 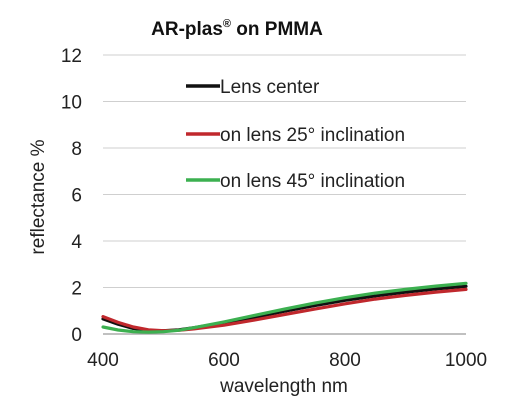 What do you see at coordinates (76, 242) in the screenshot?
I see `y-tick-label-4: 4` at bounding box center [76, 242].